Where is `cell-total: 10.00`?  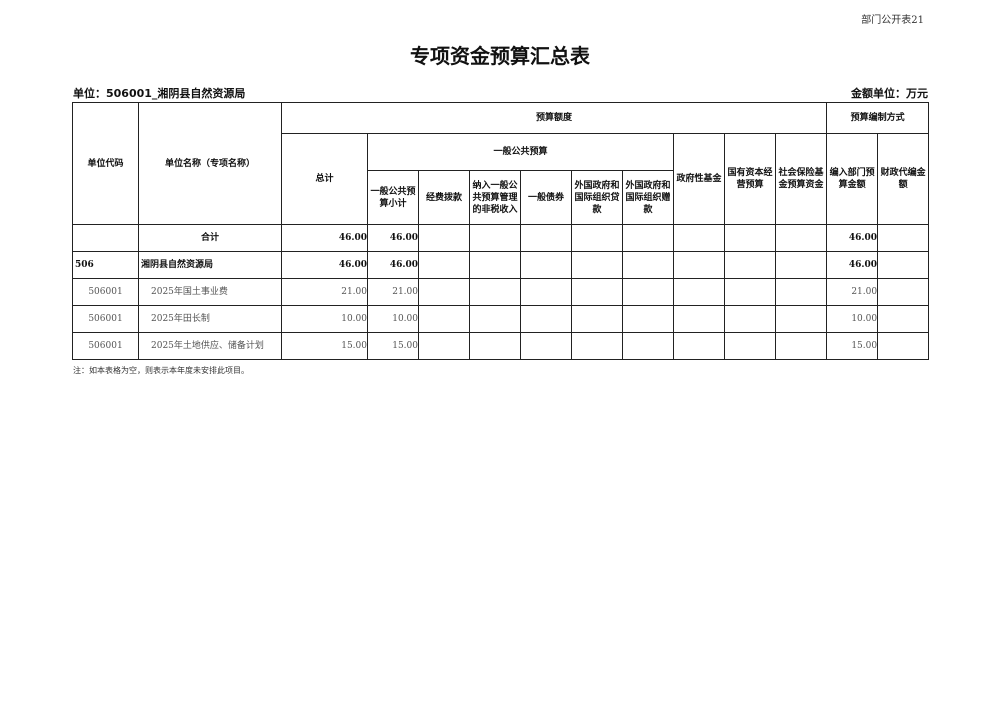 cell-total: 10.00 is located at coordinates (324, 319).